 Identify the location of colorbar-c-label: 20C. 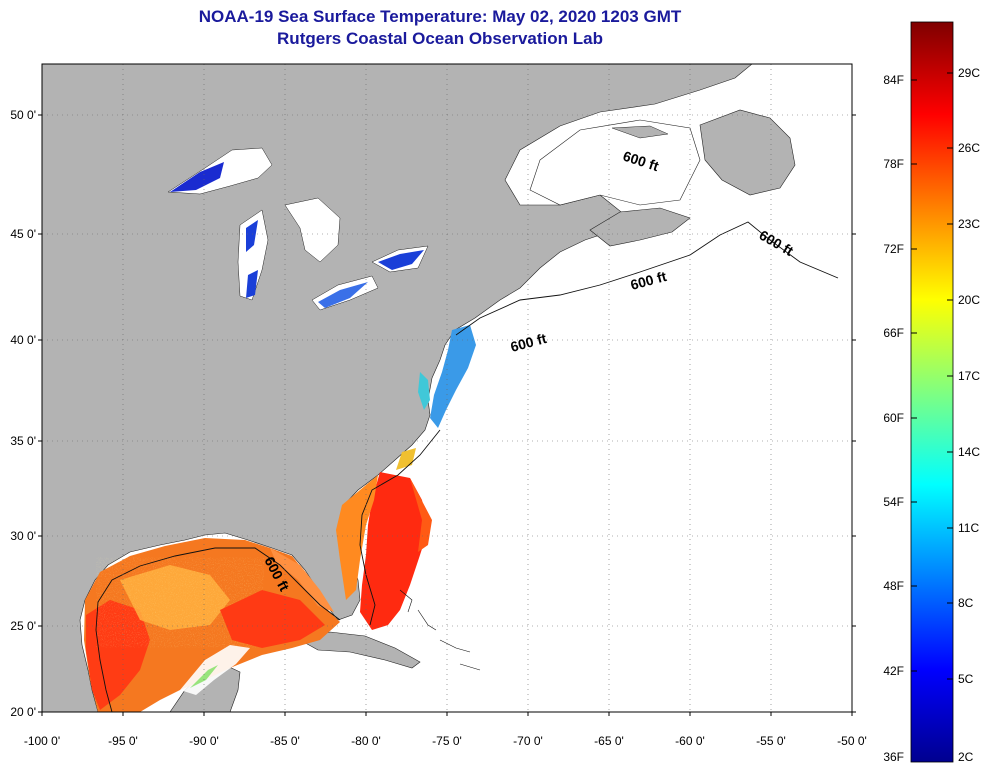
(969, 300).